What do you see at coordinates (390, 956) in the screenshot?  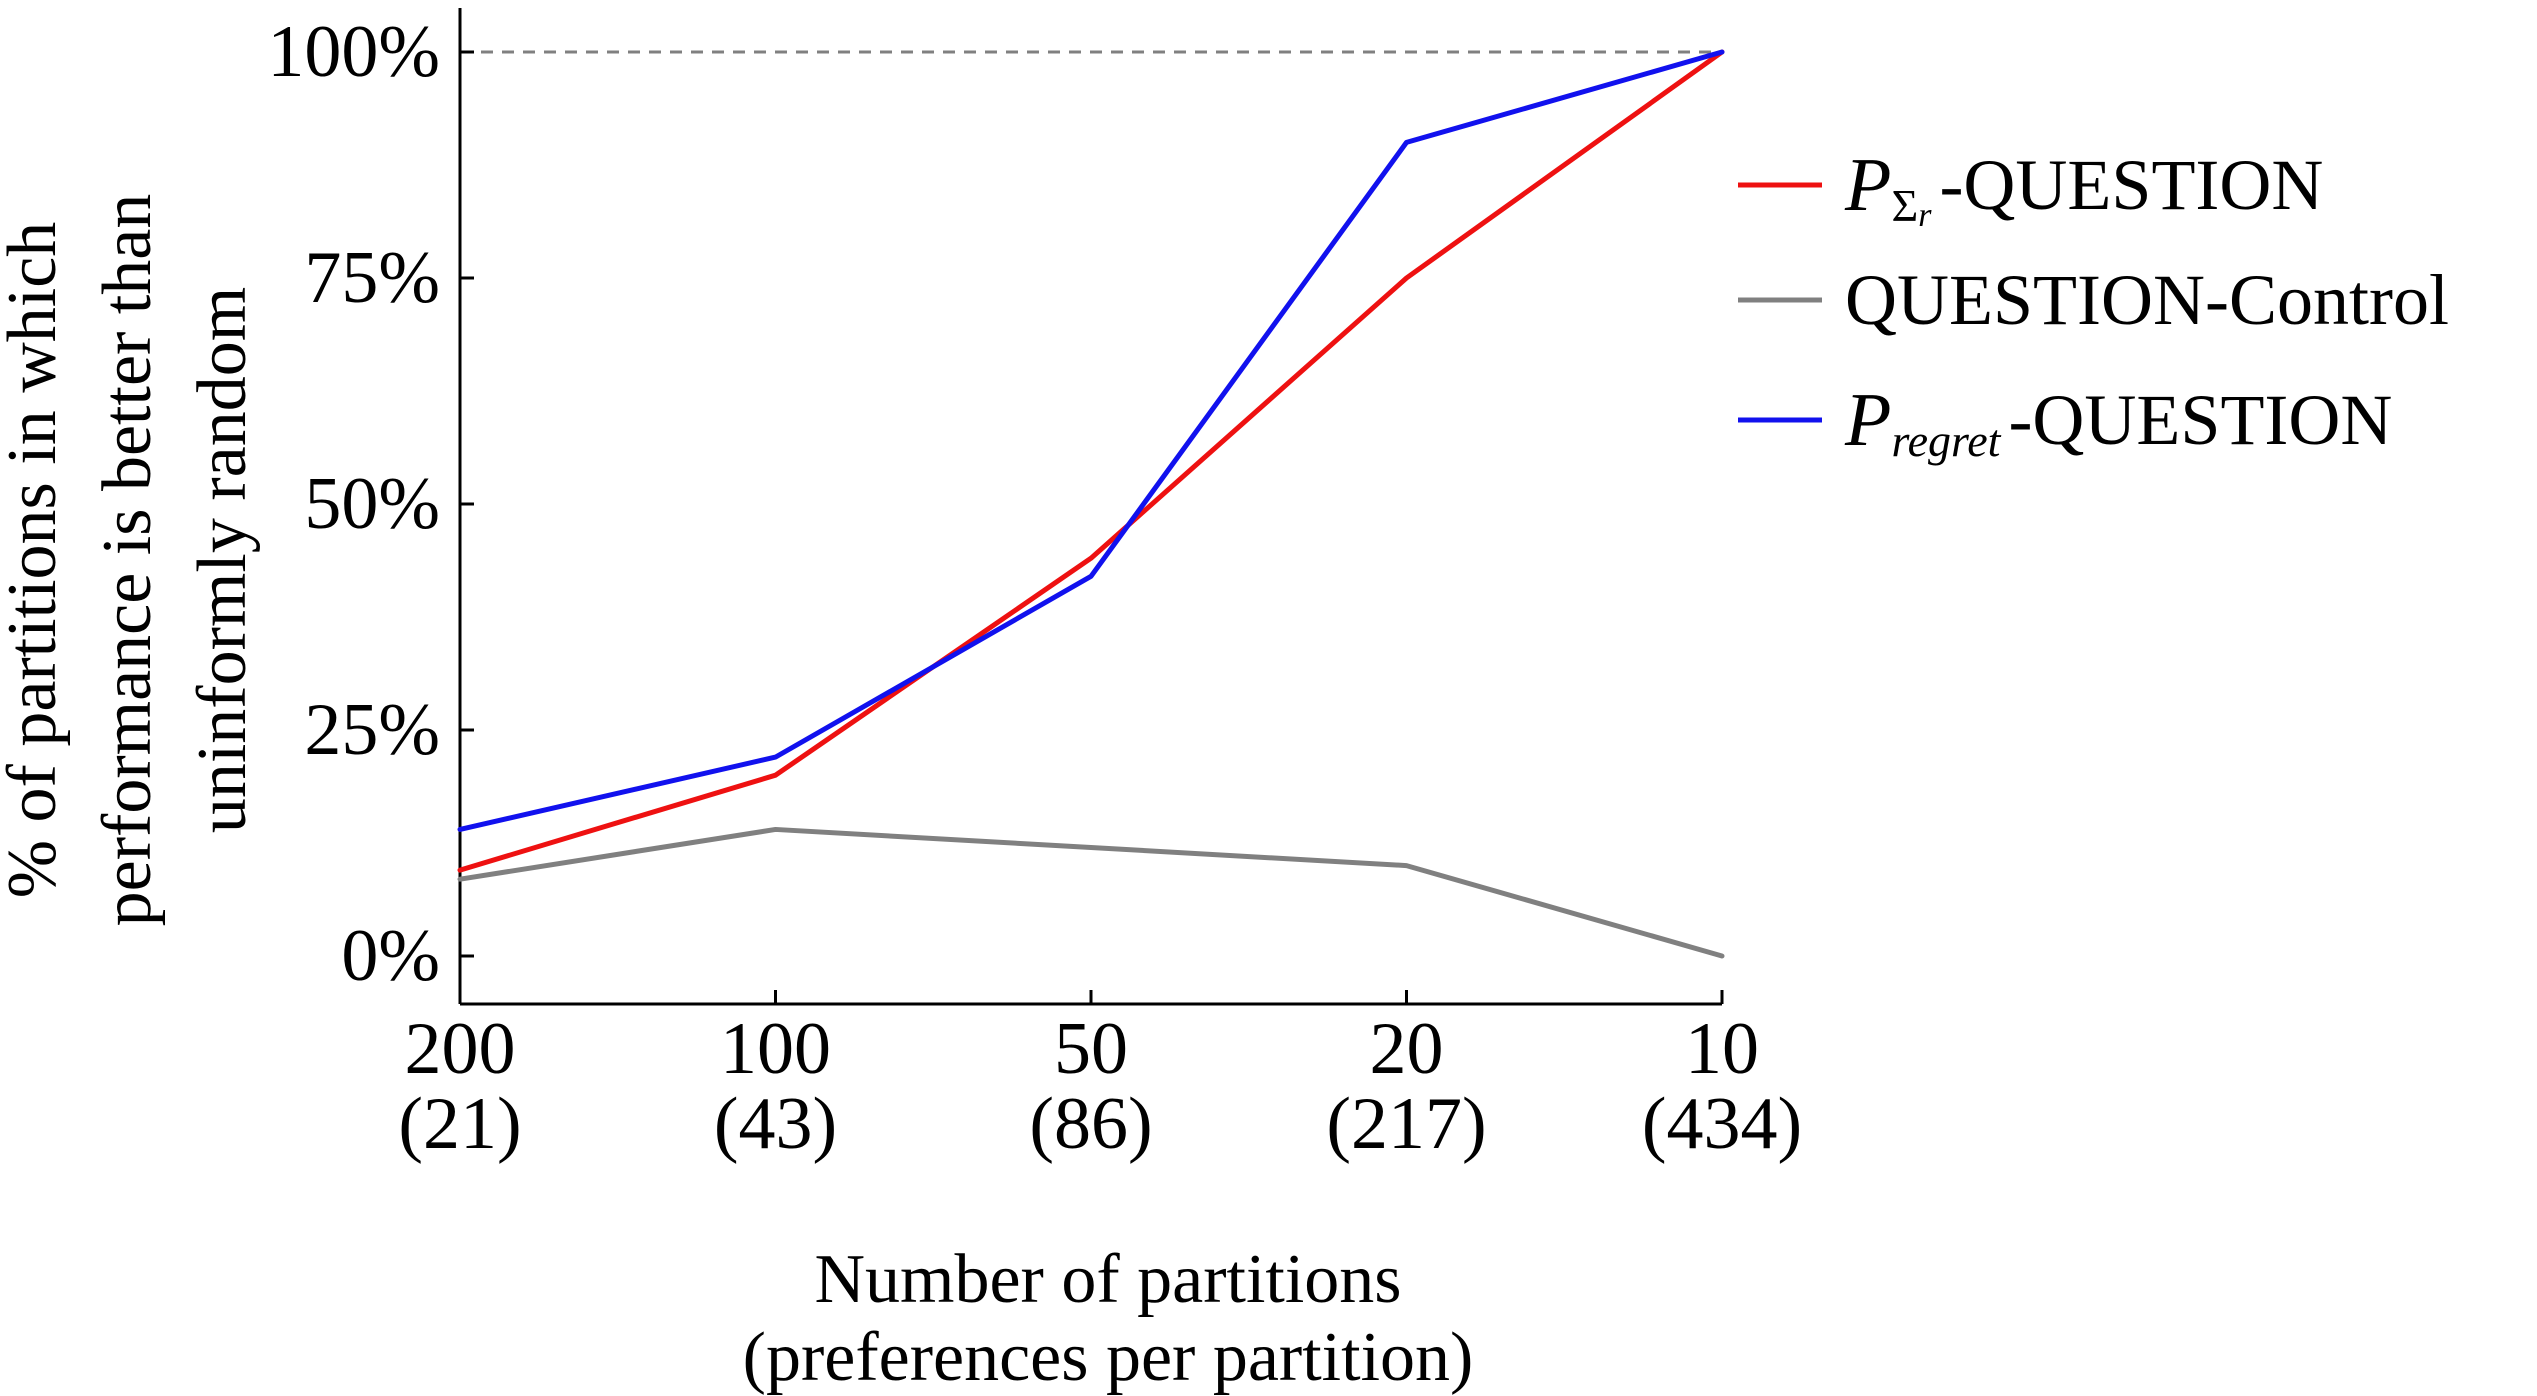 I see `y-tick-label: 0%` at bounding box center [390, 956].